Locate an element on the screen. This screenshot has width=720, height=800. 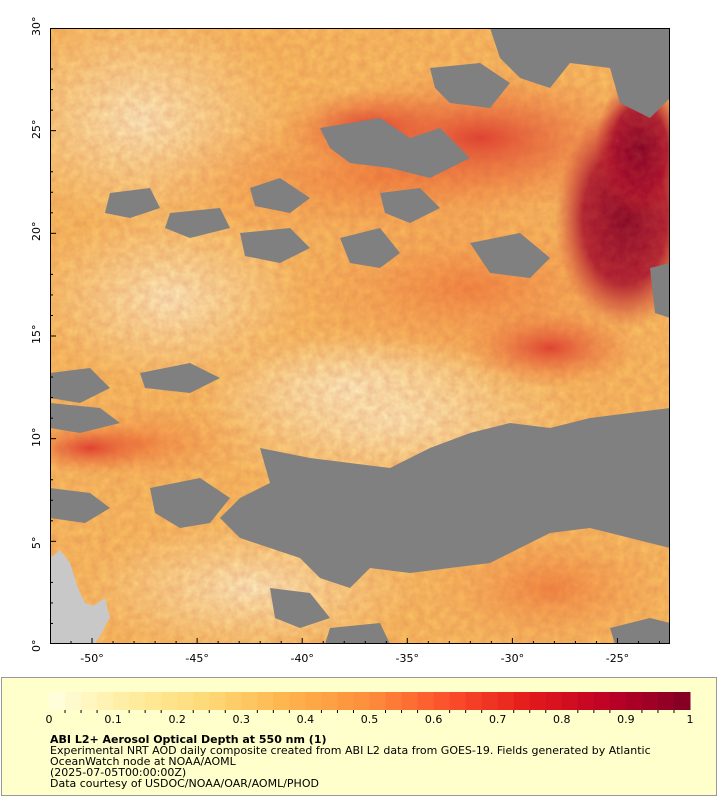
x-tick-label: -45° is located at coordinates (197, 658).